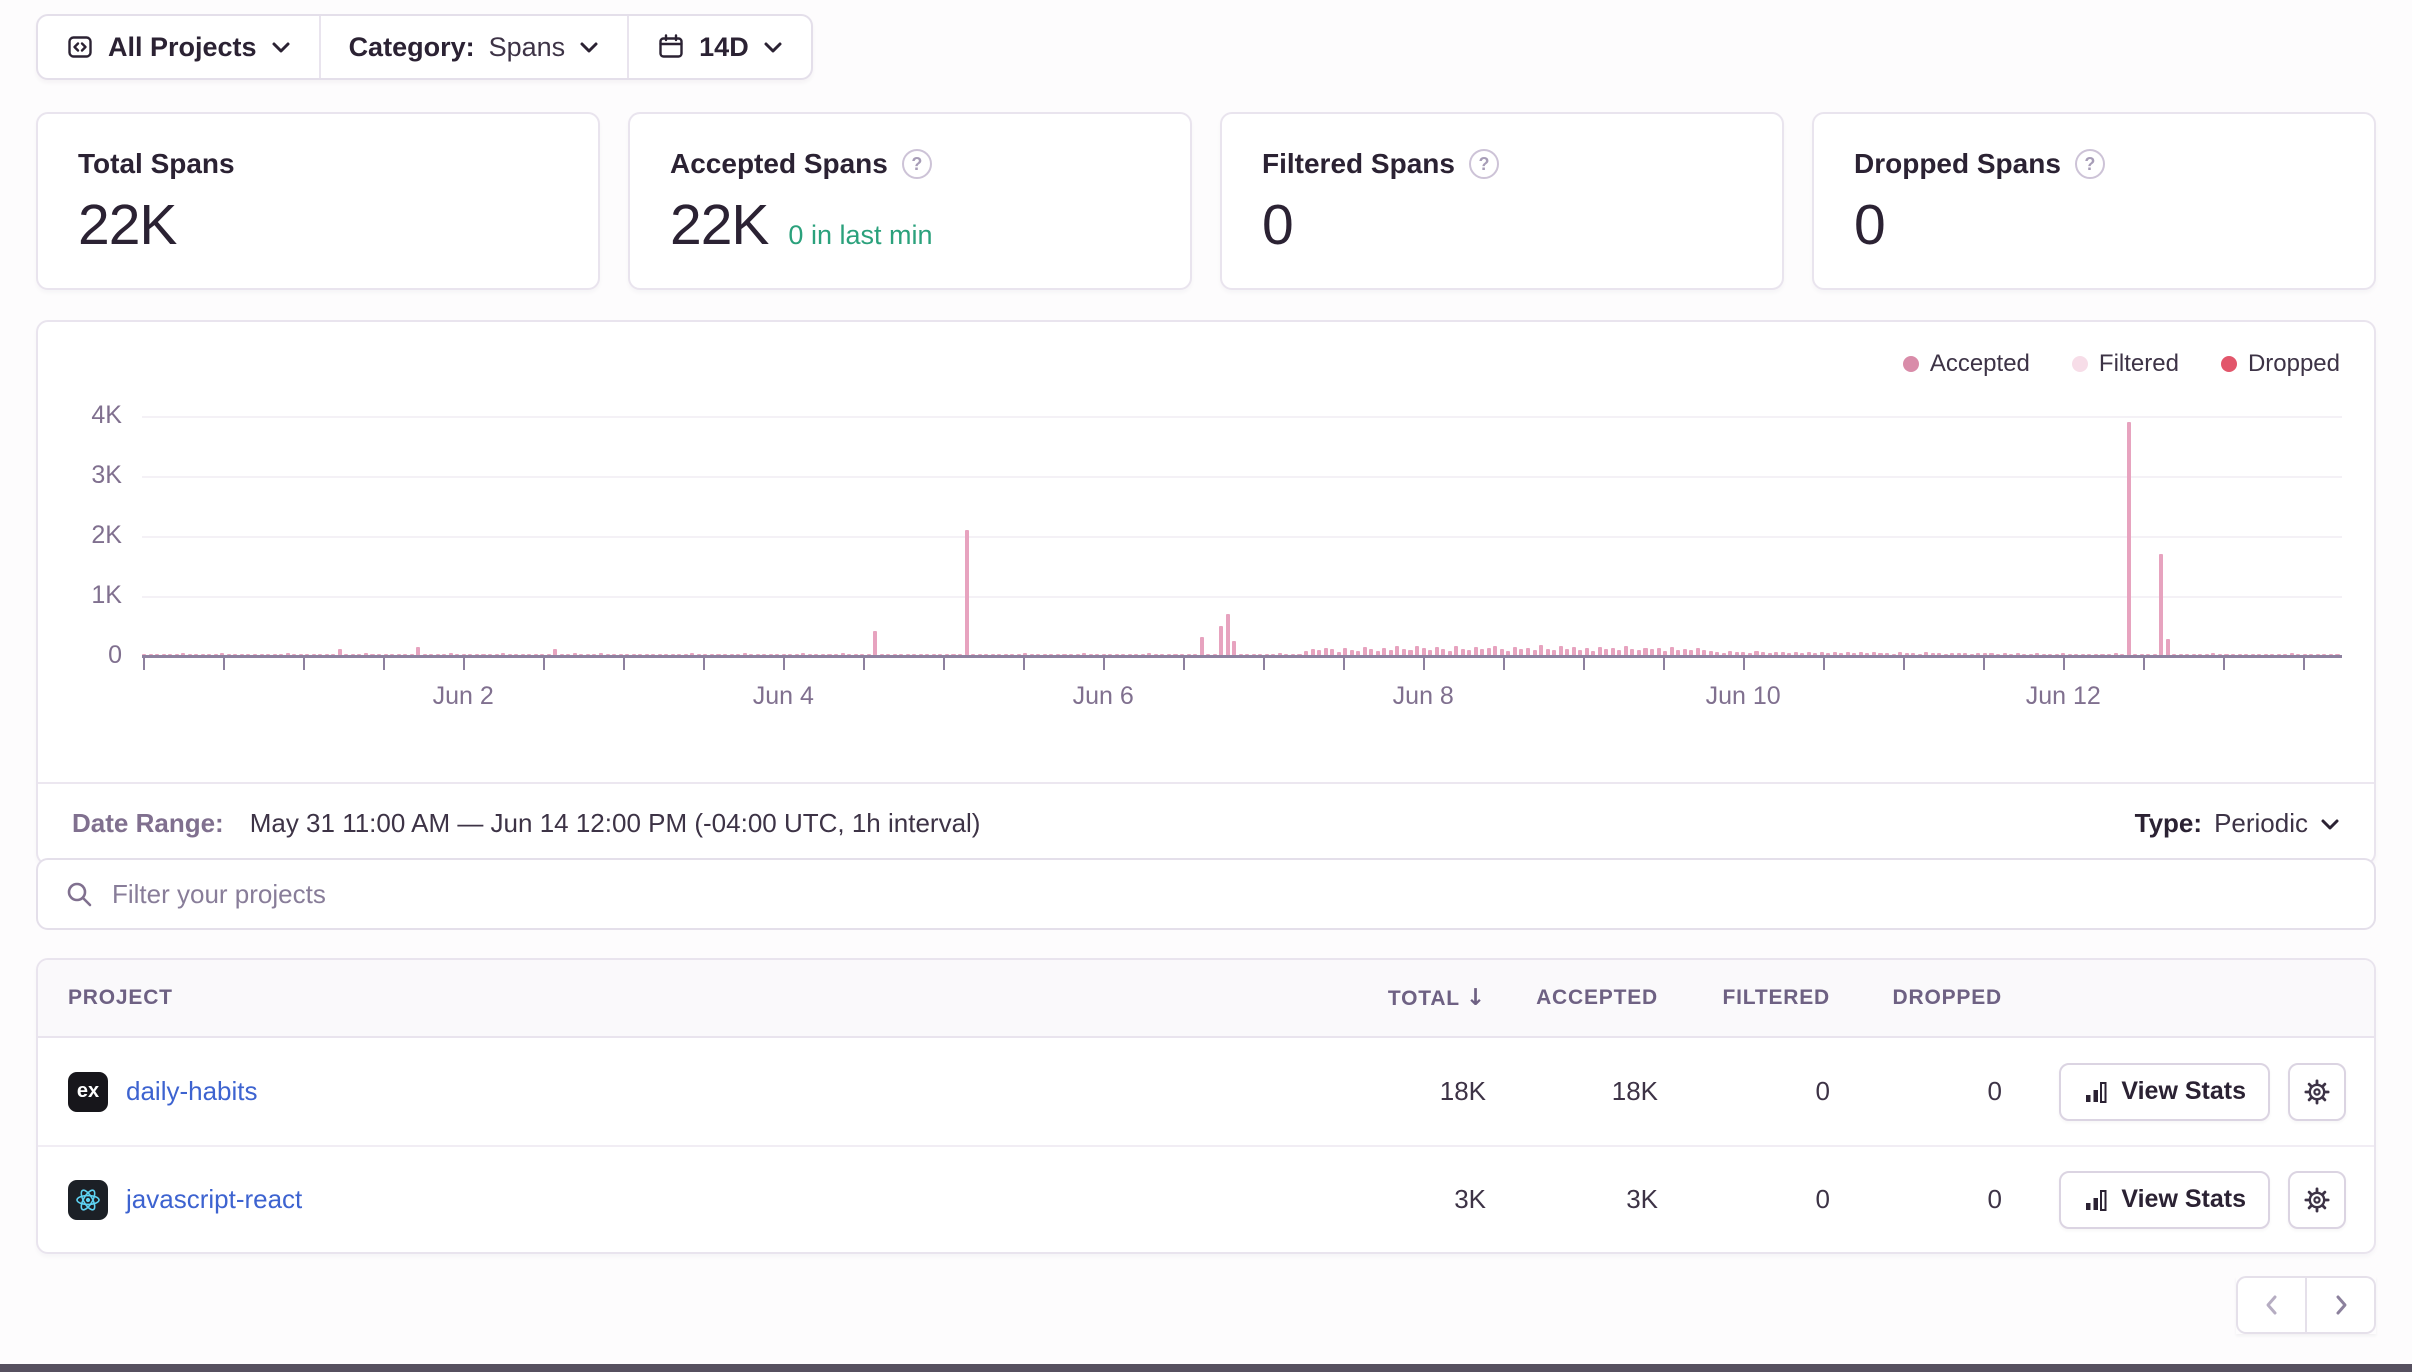 This screenshot has width=2412, height=1372. What do you see at coordinates (281, 47) in the screenshot?
I see `chevron-down-icon` at bounding box center [281, 47].